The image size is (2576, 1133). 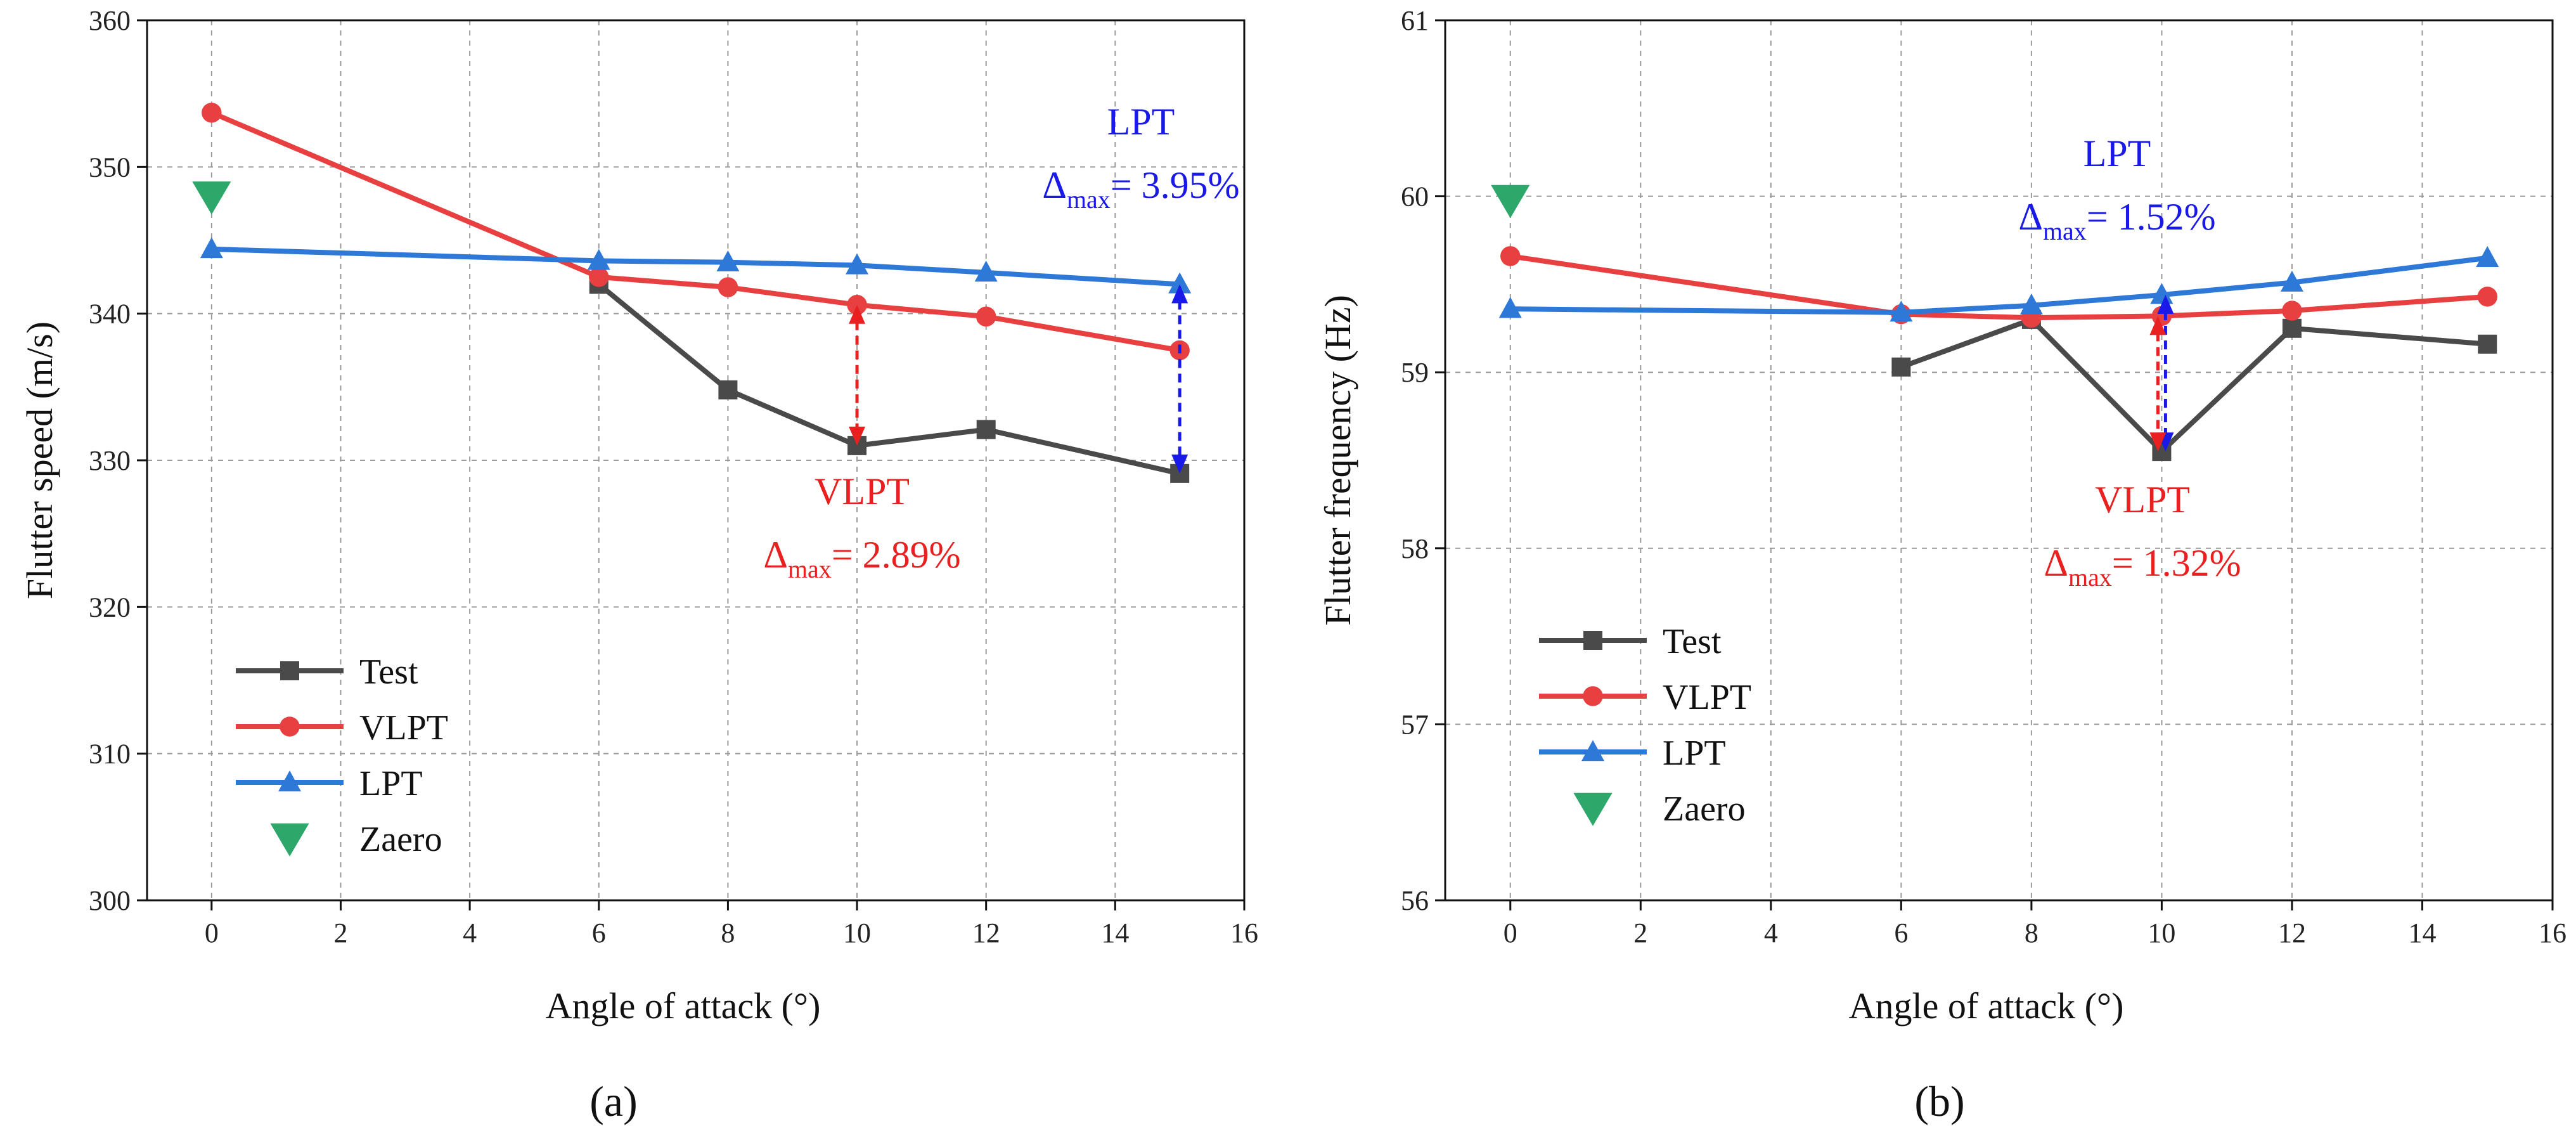 What do you see at coordinates (613, 1101) in the screenshot?
I see `figure-label-a: (a)` at bounding box center [613, 1101].